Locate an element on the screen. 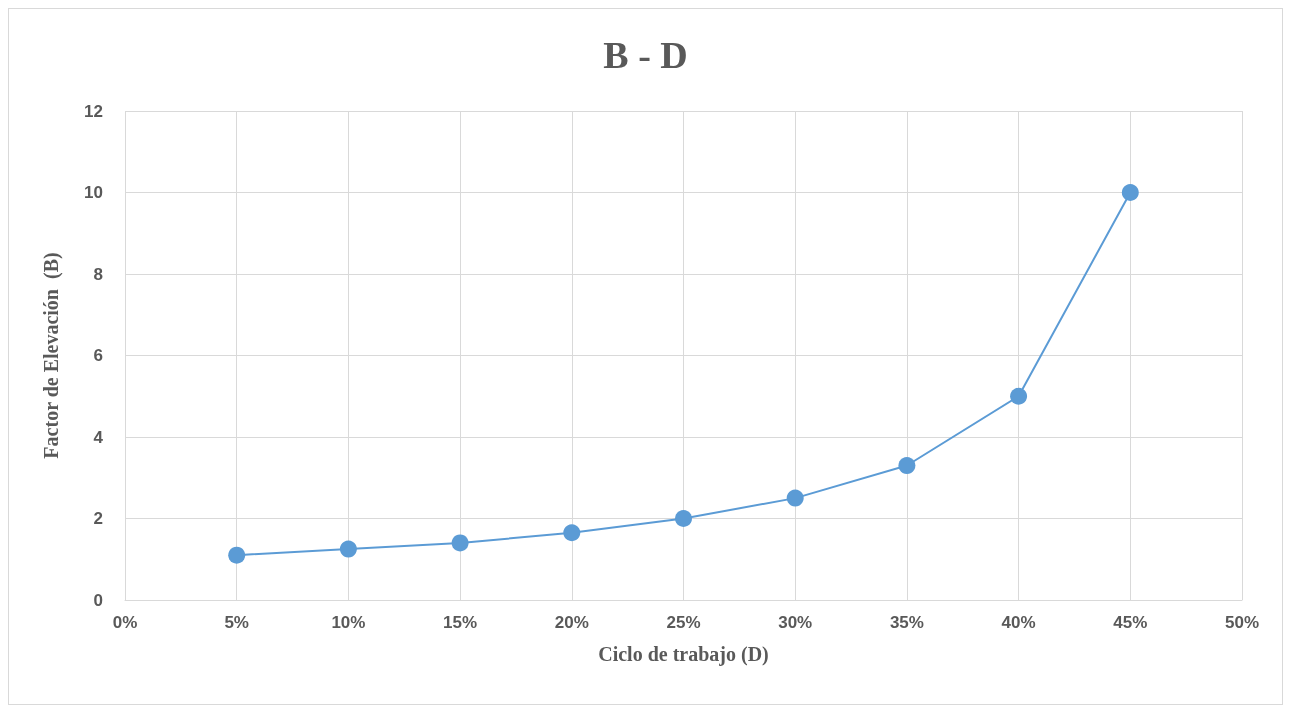  y-tick-label: 12 is located at coordinates (93, 111).